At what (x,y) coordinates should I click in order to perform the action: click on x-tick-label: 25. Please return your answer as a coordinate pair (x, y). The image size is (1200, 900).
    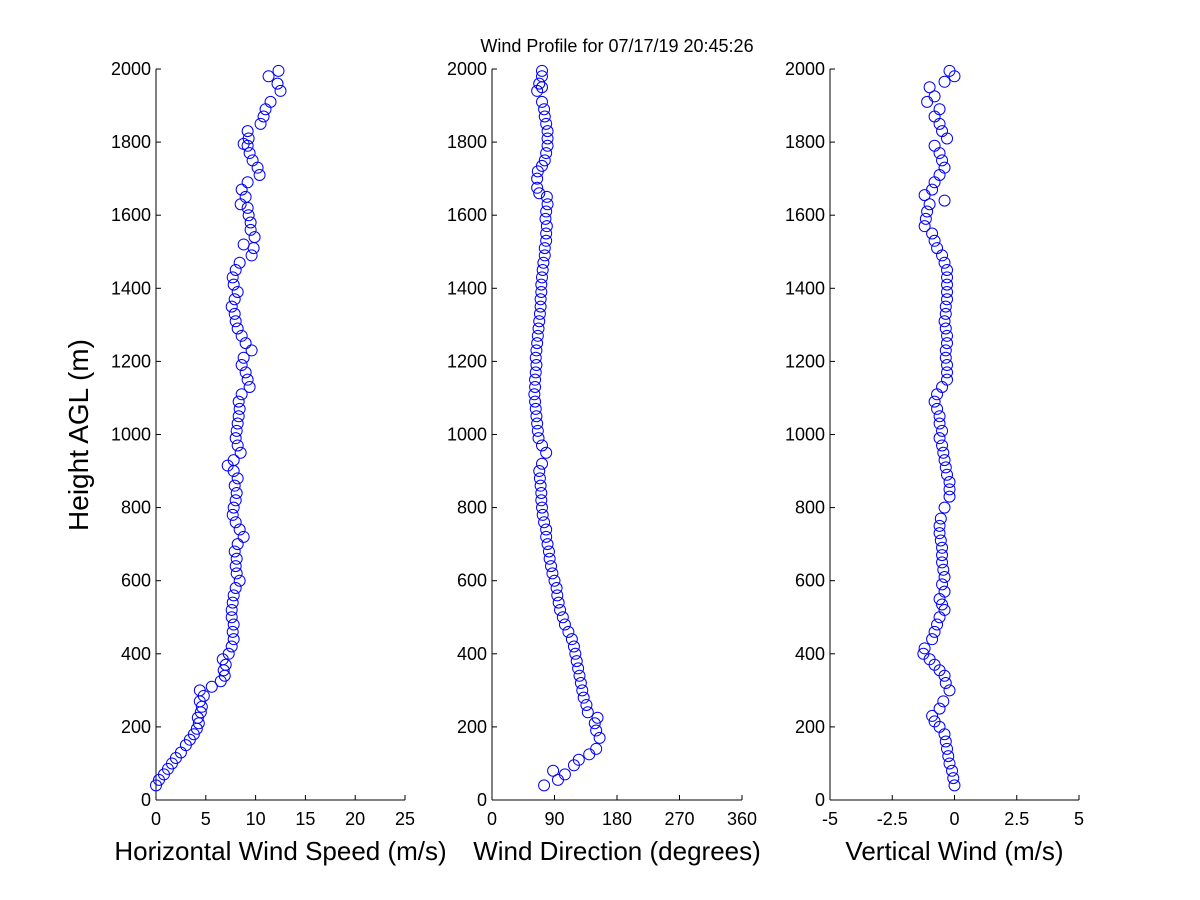
    Looking at the image, I should click on (405, 819).